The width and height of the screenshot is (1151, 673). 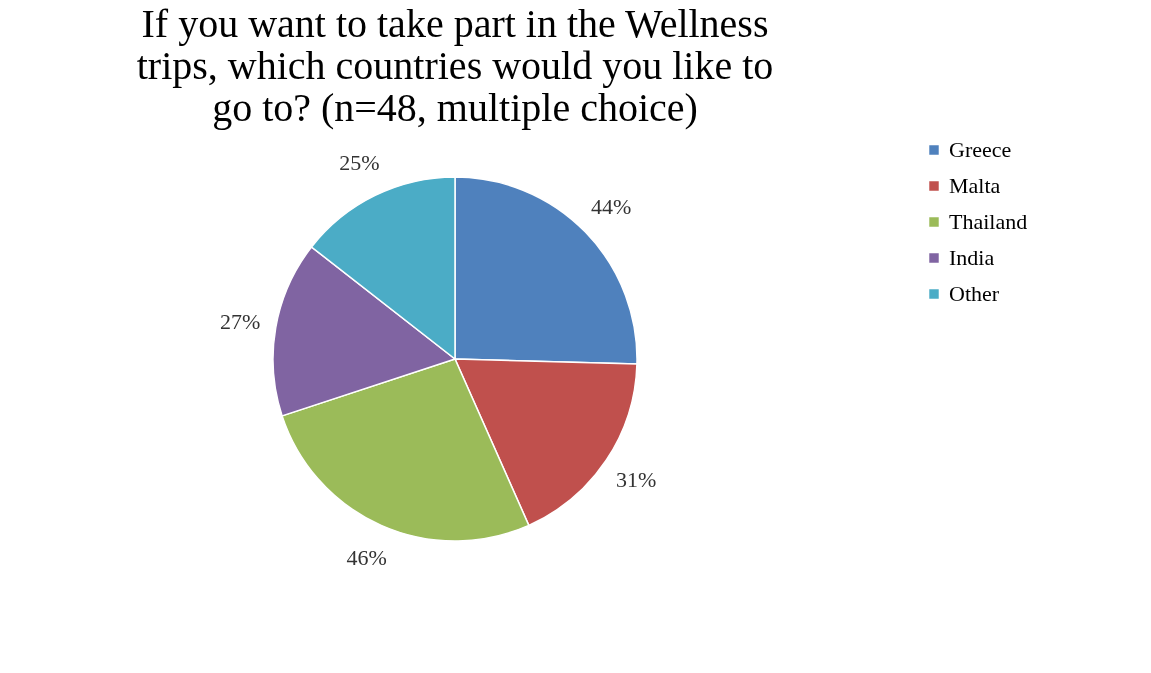 I want to click on legend-label: Thailand, so click(x=988, y=221).